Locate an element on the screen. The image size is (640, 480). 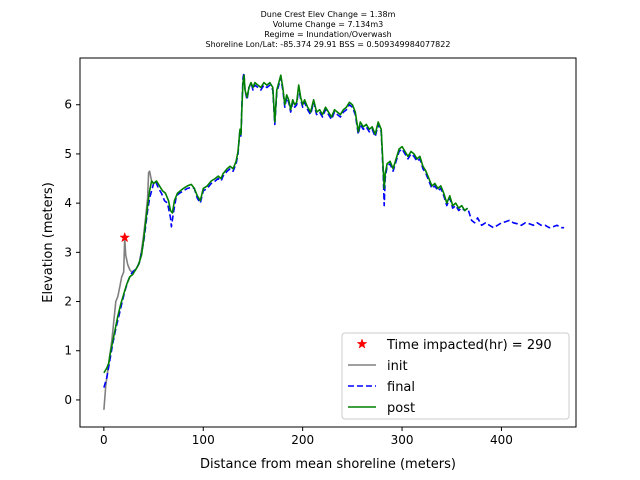
x-tick-label: 100 is located at coordinates (203, 440).